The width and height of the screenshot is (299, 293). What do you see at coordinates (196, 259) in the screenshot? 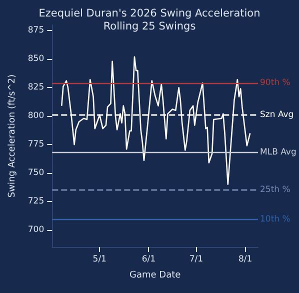
I see `x-tick-label: 7/1` at bounding box center [196, 259].